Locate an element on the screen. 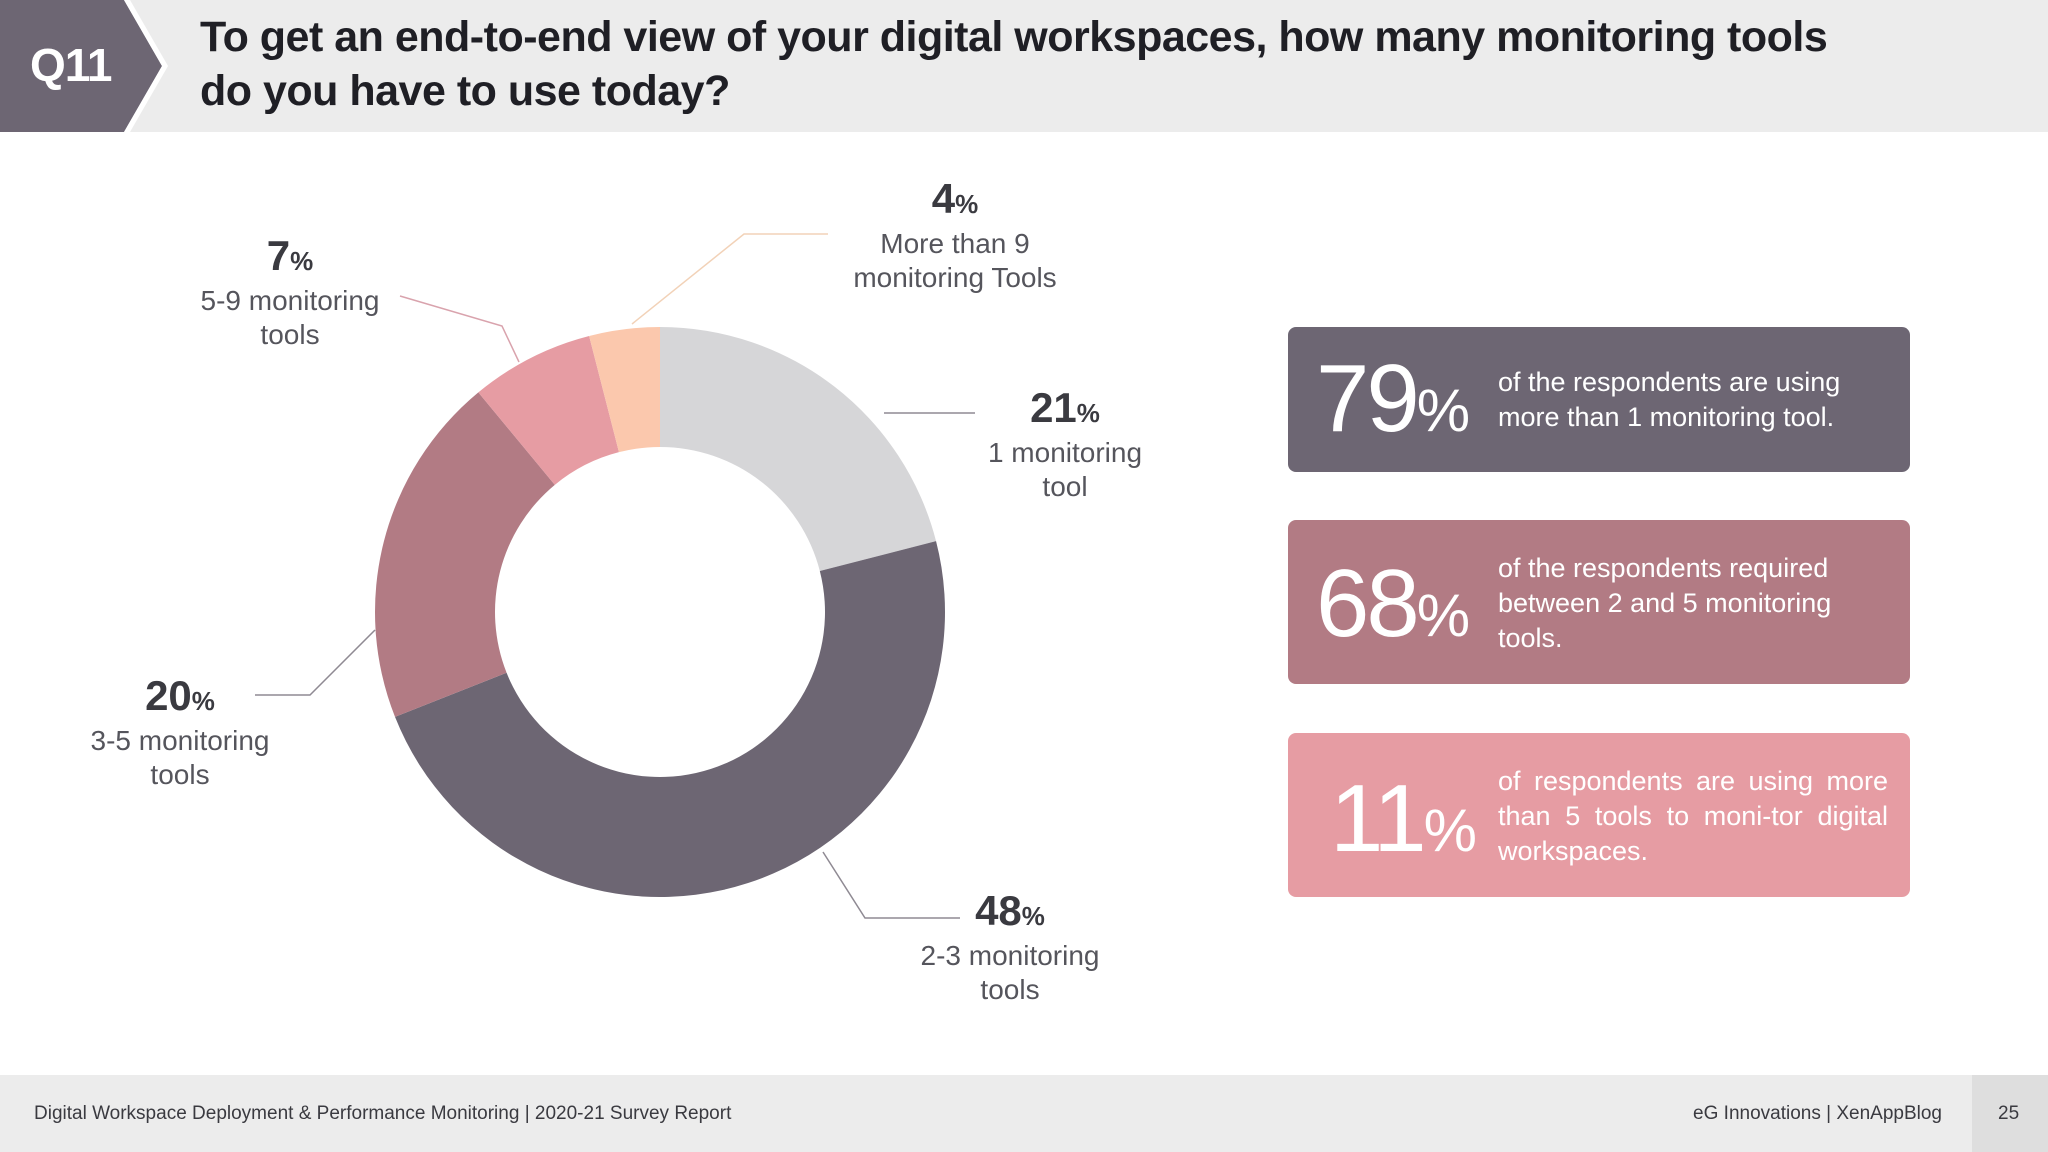 The width and height of the screenshot is (2048, 1152). slice-value-label-3: 20% is located at coordinates (180, 695).